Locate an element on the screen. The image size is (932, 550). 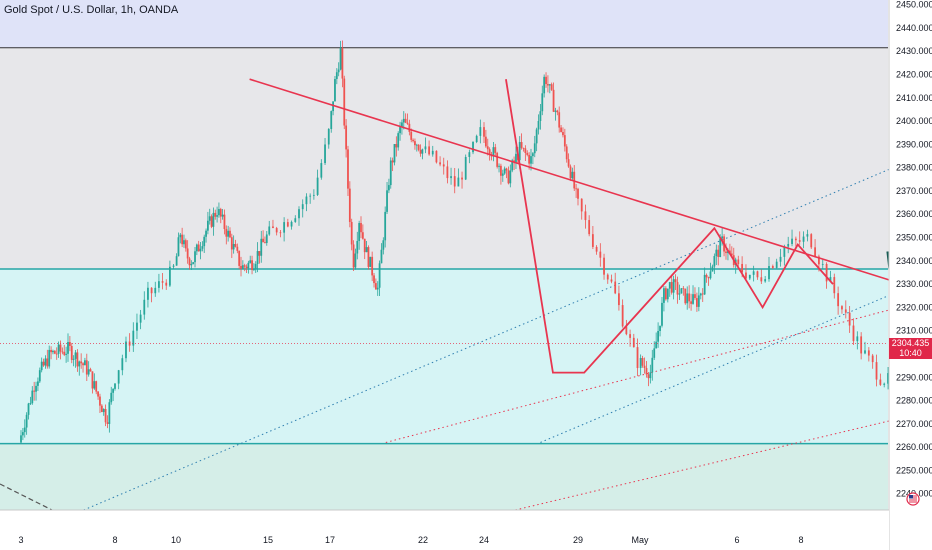
price-axis is located at coordinates (910, 275).